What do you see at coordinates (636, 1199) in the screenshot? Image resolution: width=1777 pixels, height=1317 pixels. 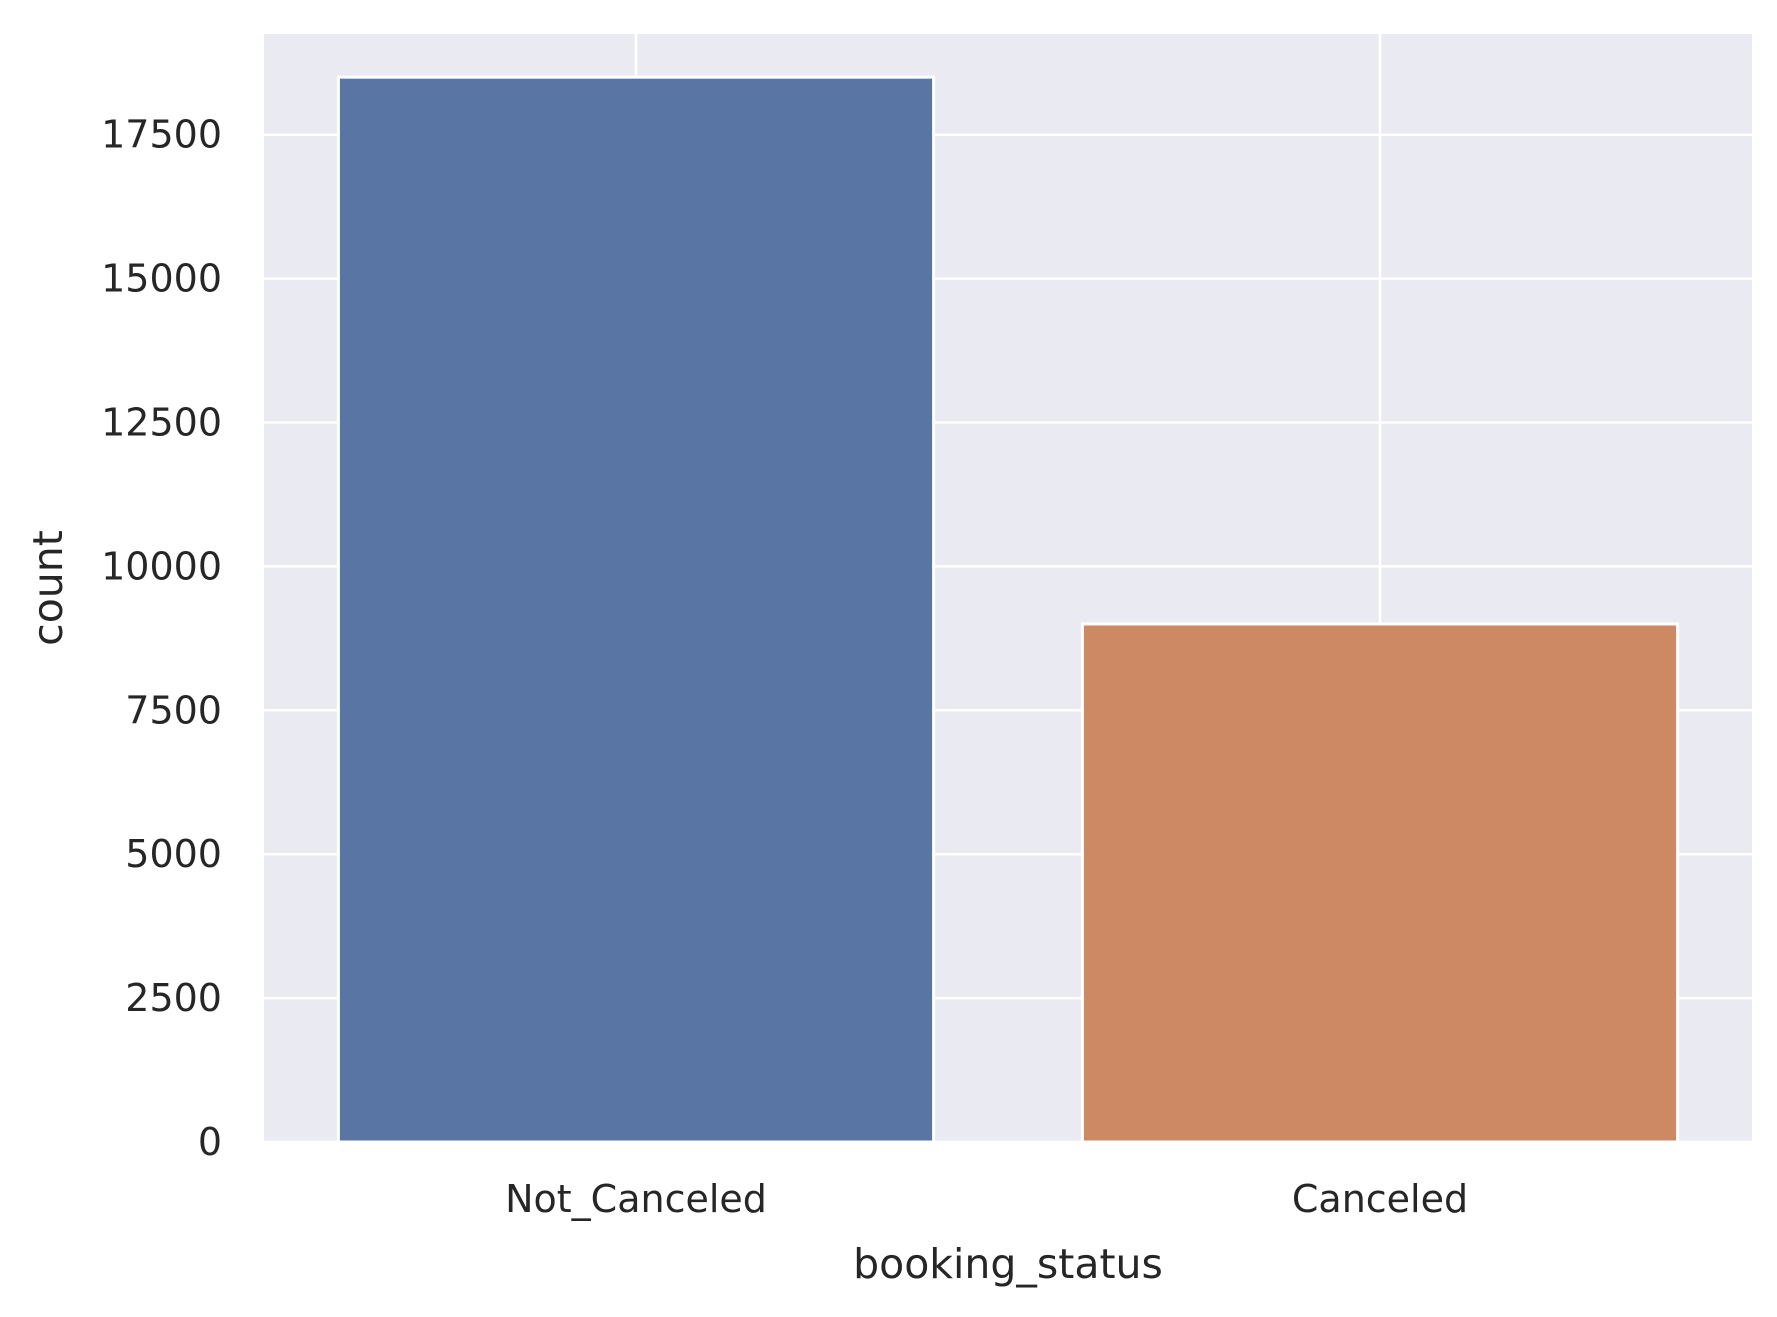 I see `x-tick-label: Not_Canceled` at bounding box center [636, 1199].